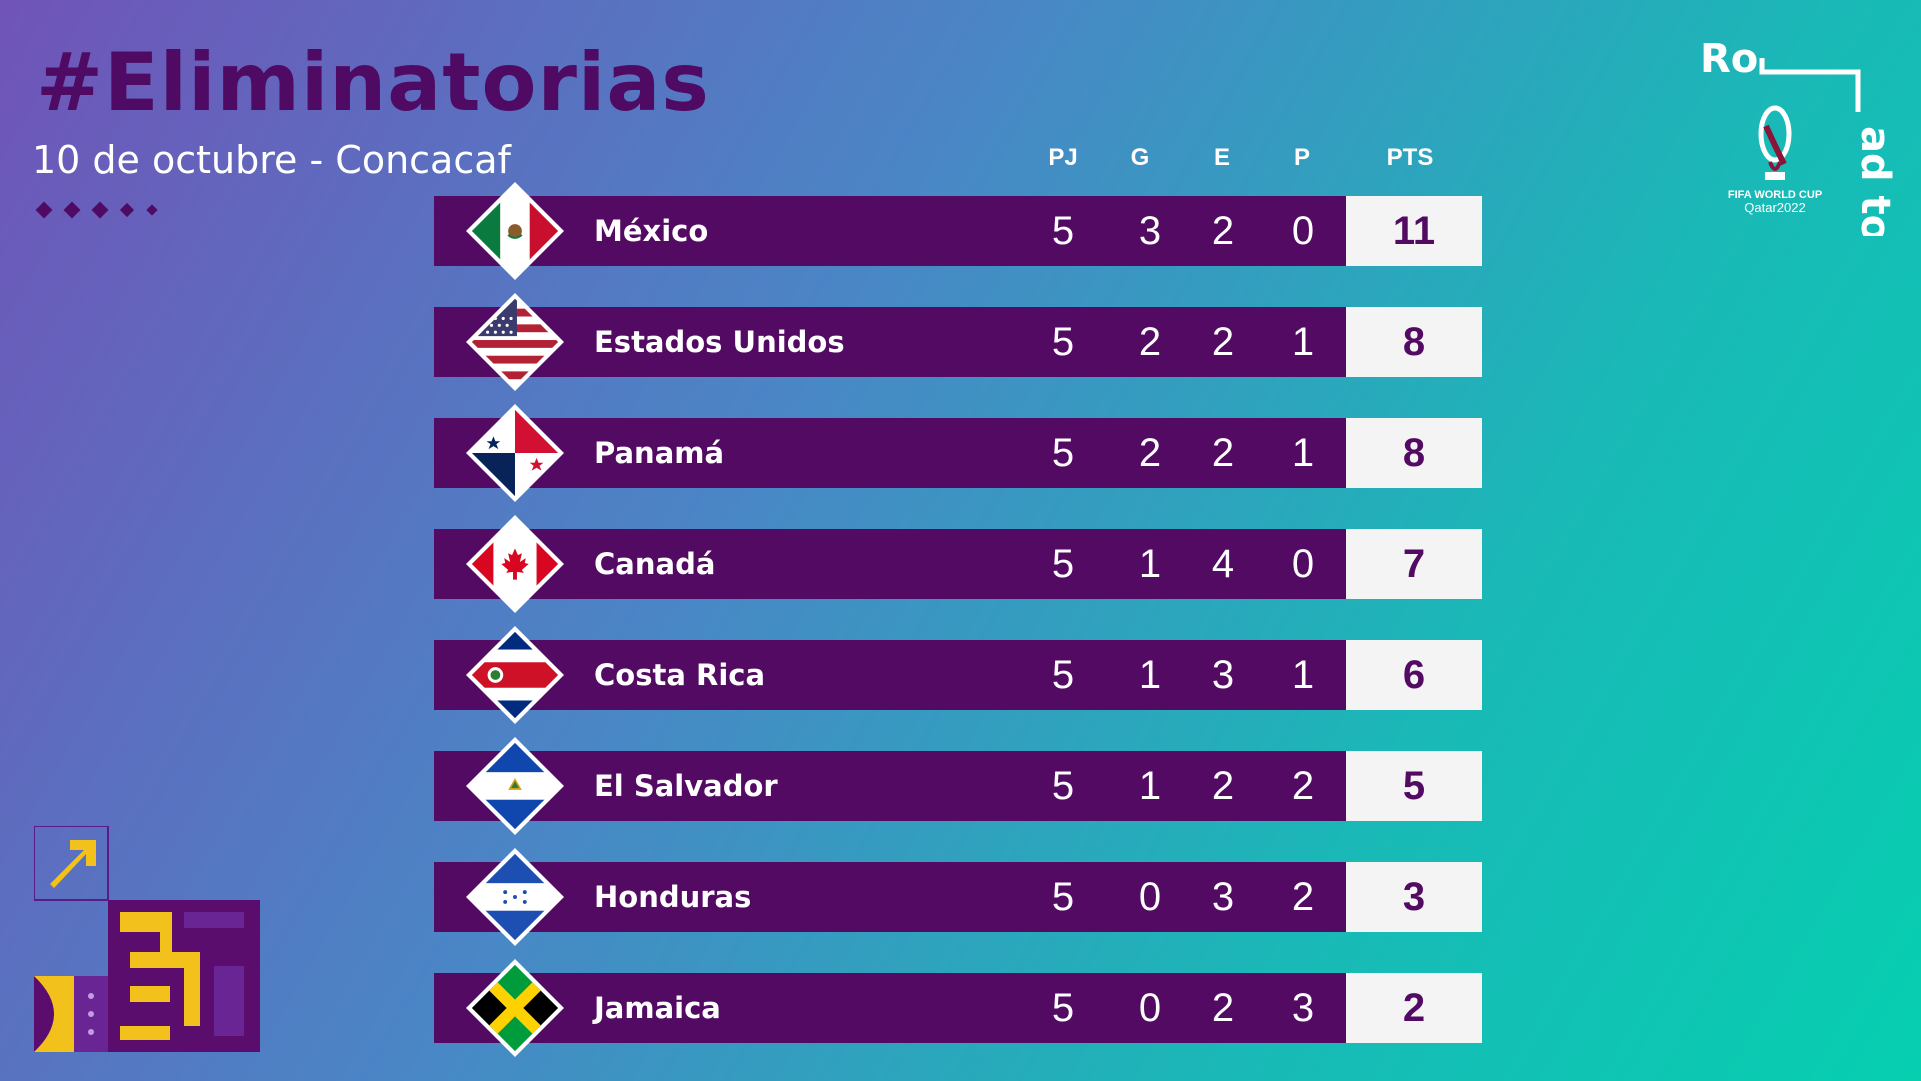 Image resolution: width=1921 pixels, height=1081 pixels. Describe the element at coordinates (1140, 157) in the screenshot. I see `column-header-g: G` at that location.